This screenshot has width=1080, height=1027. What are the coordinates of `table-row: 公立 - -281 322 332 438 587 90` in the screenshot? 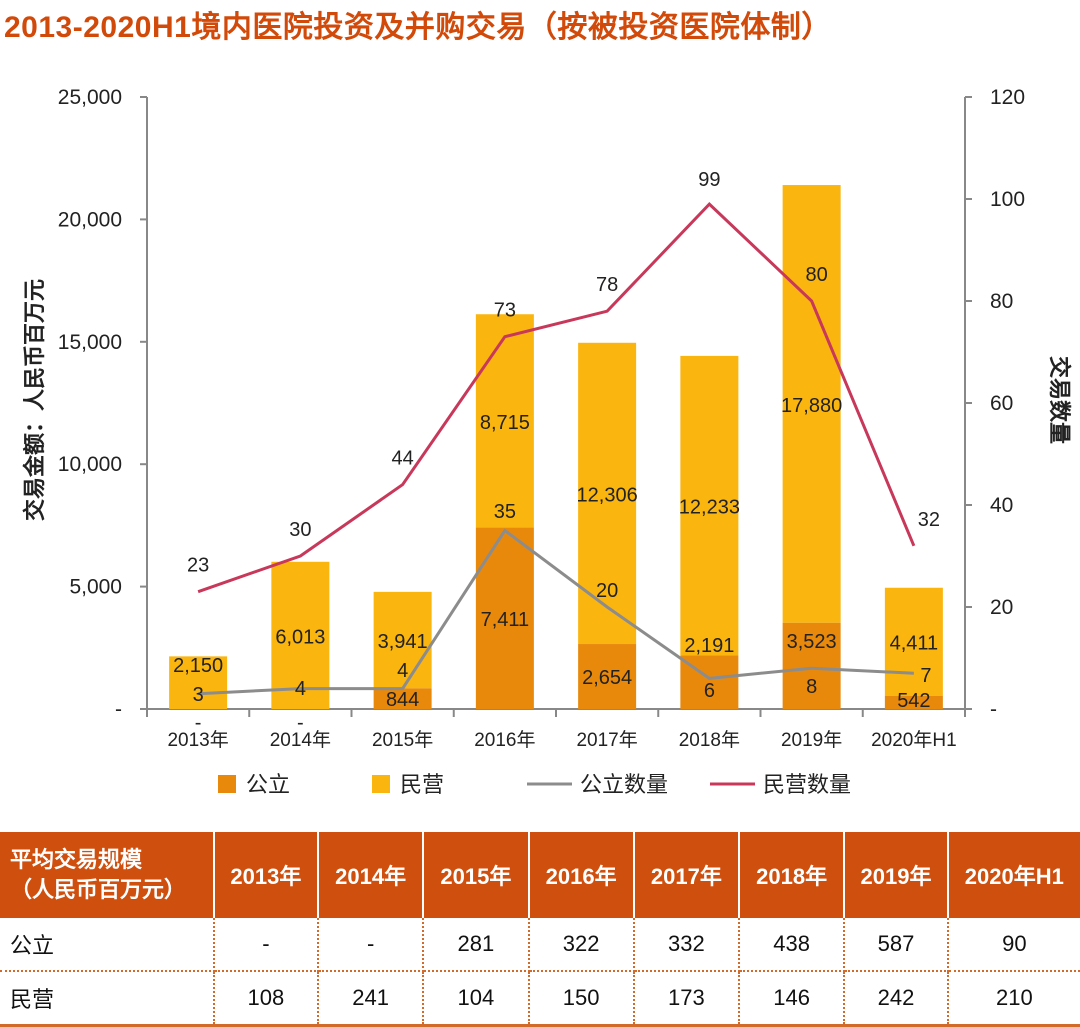 It's located at (540, 945).